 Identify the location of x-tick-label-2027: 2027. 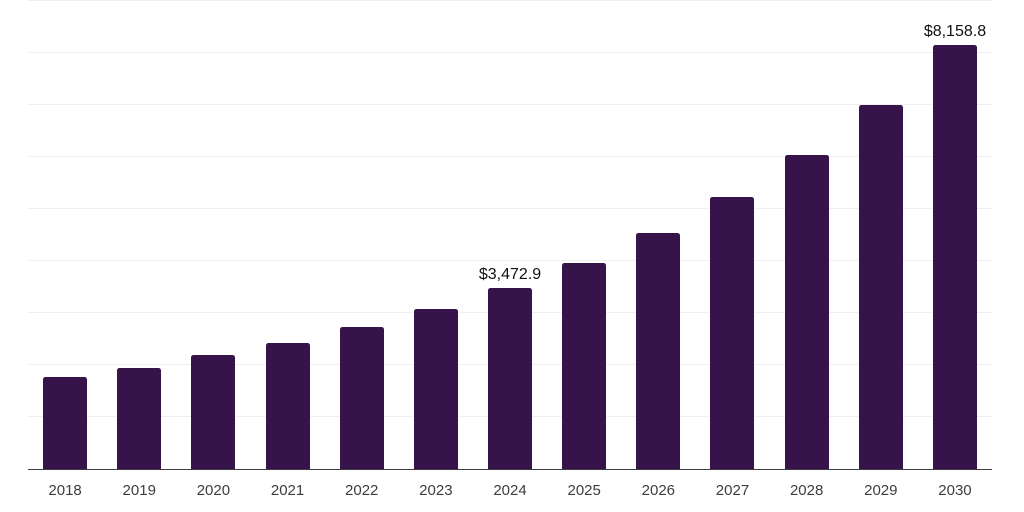
(732, 490).